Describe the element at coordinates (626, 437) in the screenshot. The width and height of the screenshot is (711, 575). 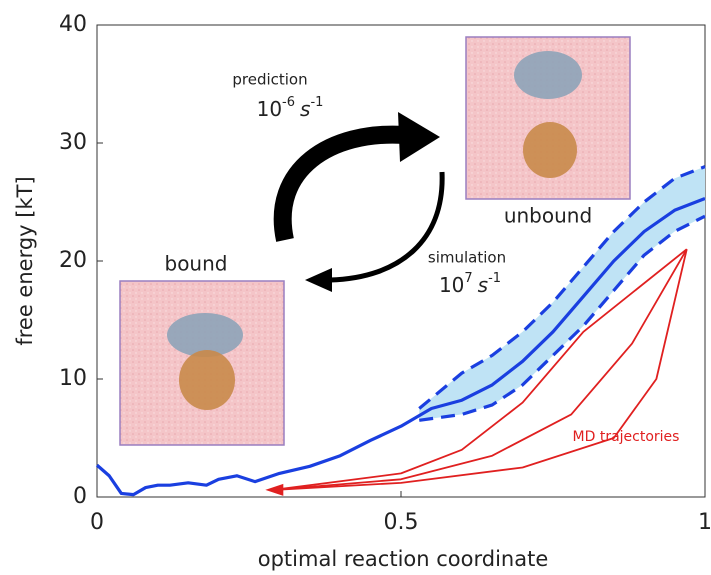
I see `md-label: MD trajectories` at that location.